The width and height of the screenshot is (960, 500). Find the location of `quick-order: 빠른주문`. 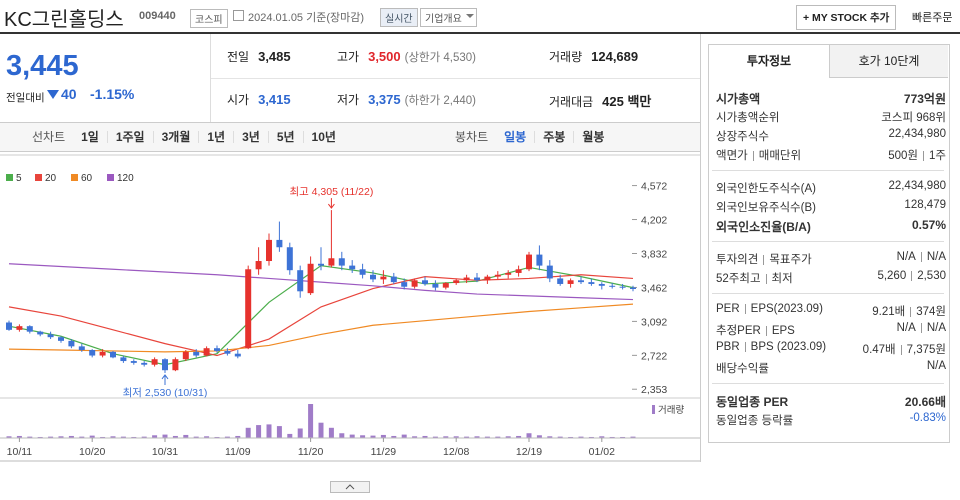

quick-order: 빠른주문 is located at coordinates (932, 18).